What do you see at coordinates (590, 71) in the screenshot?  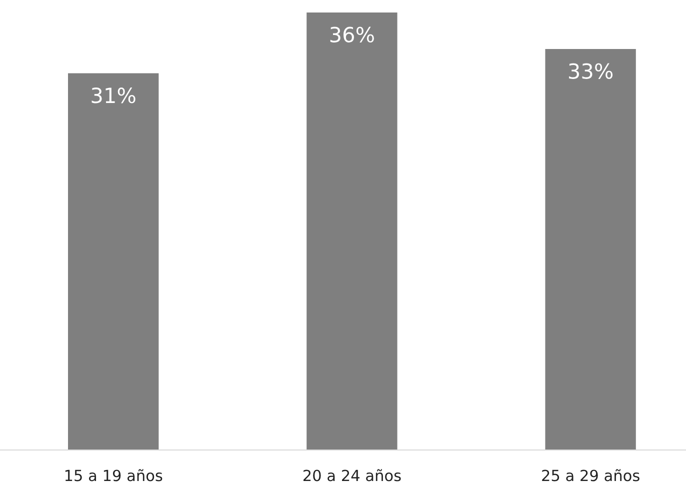 I see `data-label: 33%` at bounding box center [590, 71].